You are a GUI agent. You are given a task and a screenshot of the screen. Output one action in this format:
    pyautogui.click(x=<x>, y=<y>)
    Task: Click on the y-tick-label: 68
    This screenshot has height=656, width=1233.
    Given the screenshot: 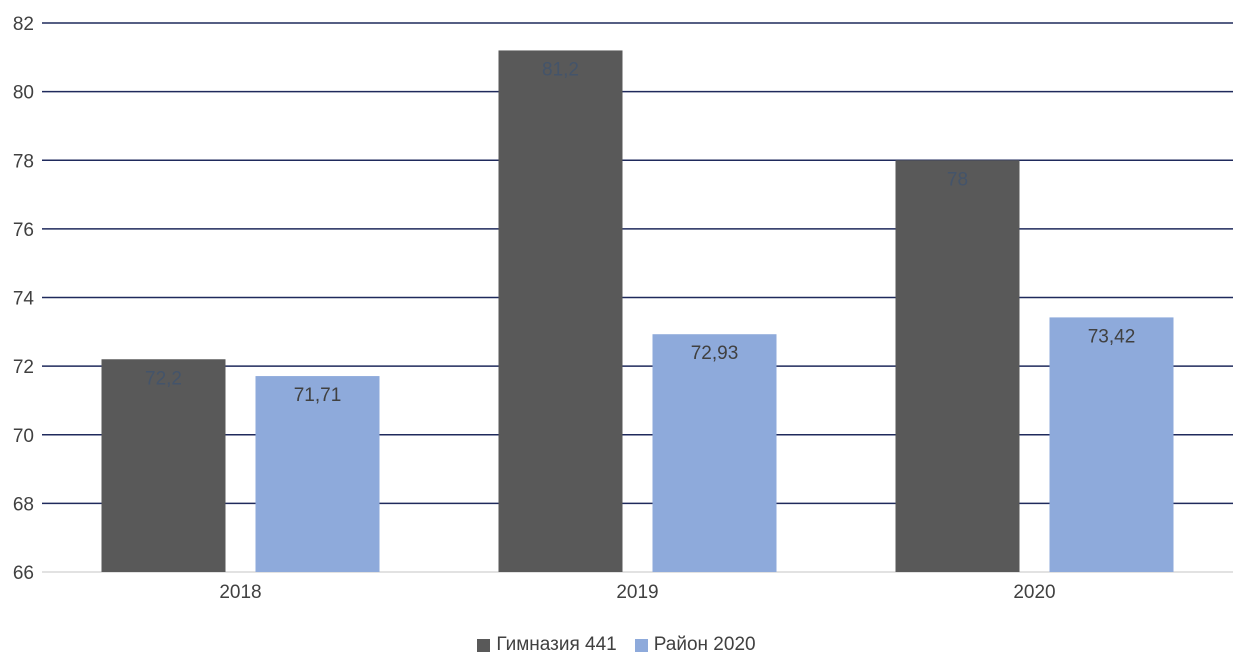 What is the action you would take?
    pyautogui.click(x=23, y=504)
    